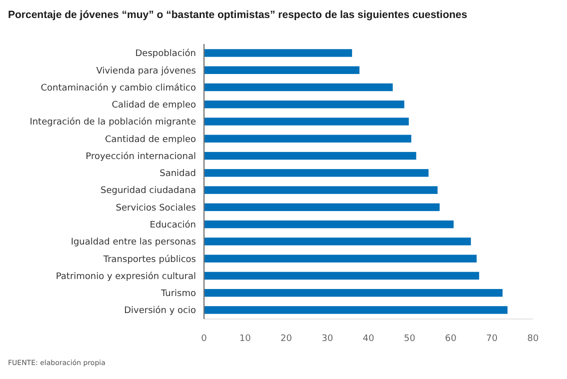  I want to click on y-tick-label: Turismo, so click(178, 294).